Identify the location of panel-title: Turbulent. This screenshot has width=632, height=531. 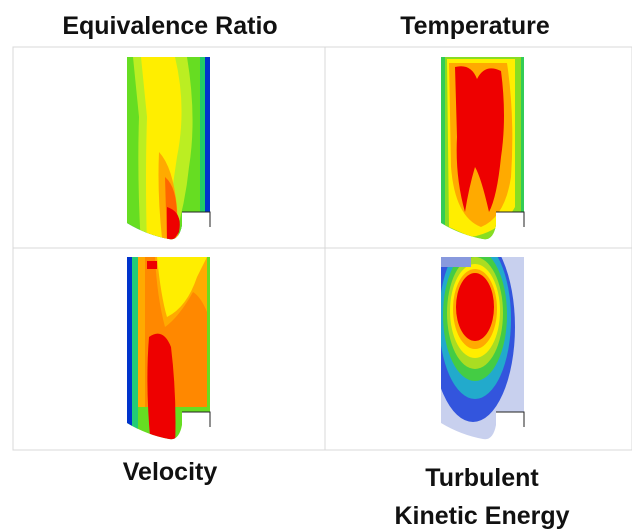
(482, 478).